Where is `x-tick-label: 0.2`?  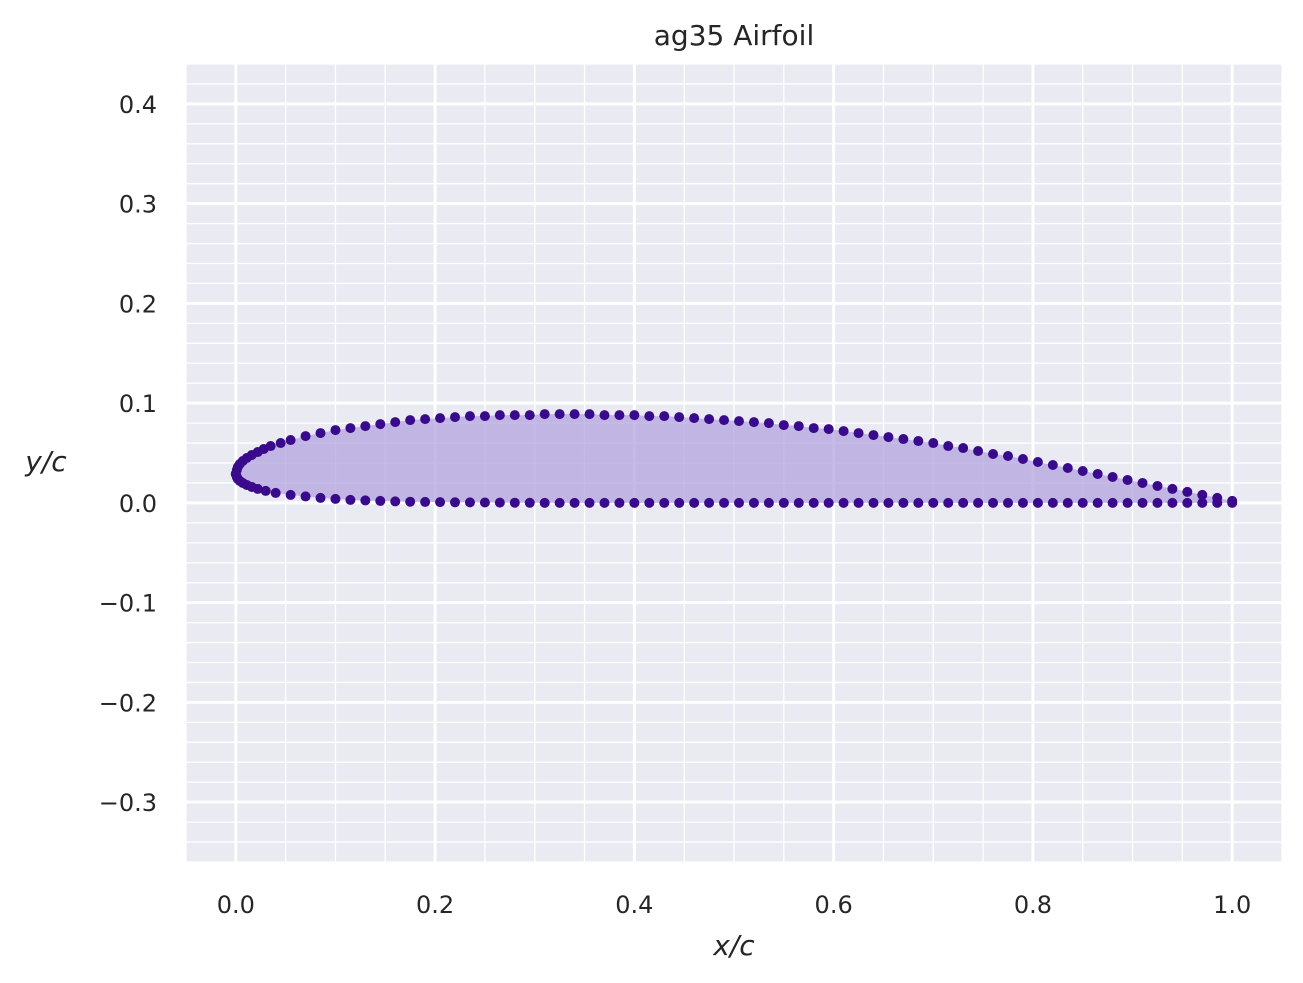
x-tick-label: 0.2 is located at coordinates (435, 905).